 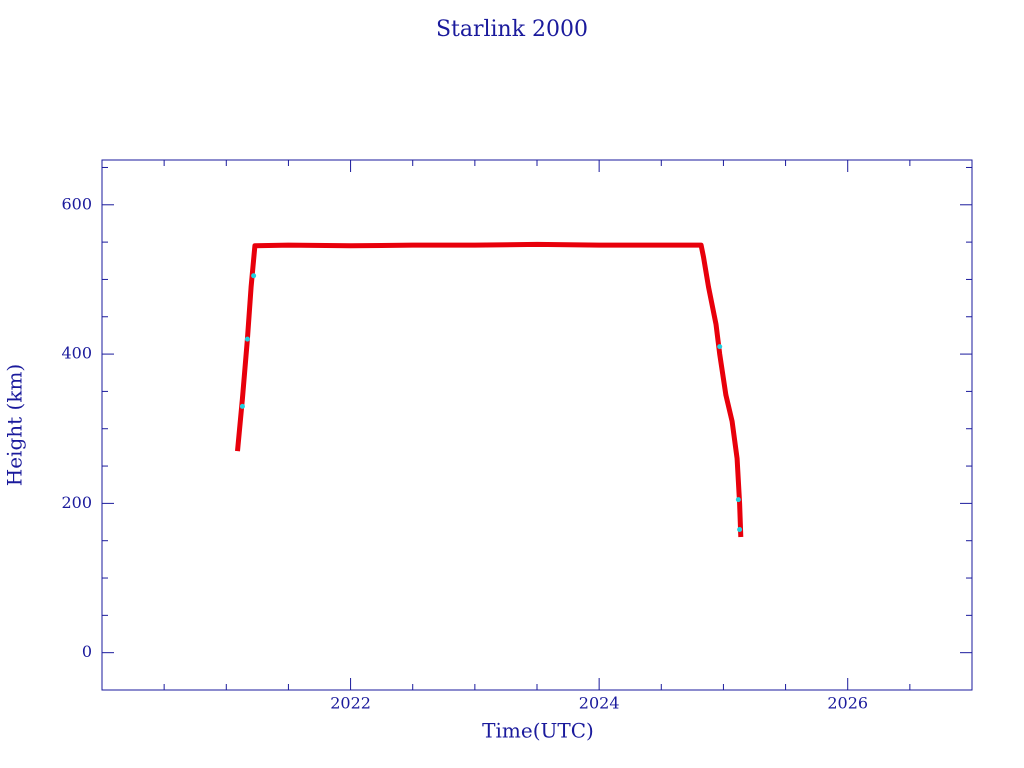 I want to click on y-tick-label: 0, so click(x=87, y=651).